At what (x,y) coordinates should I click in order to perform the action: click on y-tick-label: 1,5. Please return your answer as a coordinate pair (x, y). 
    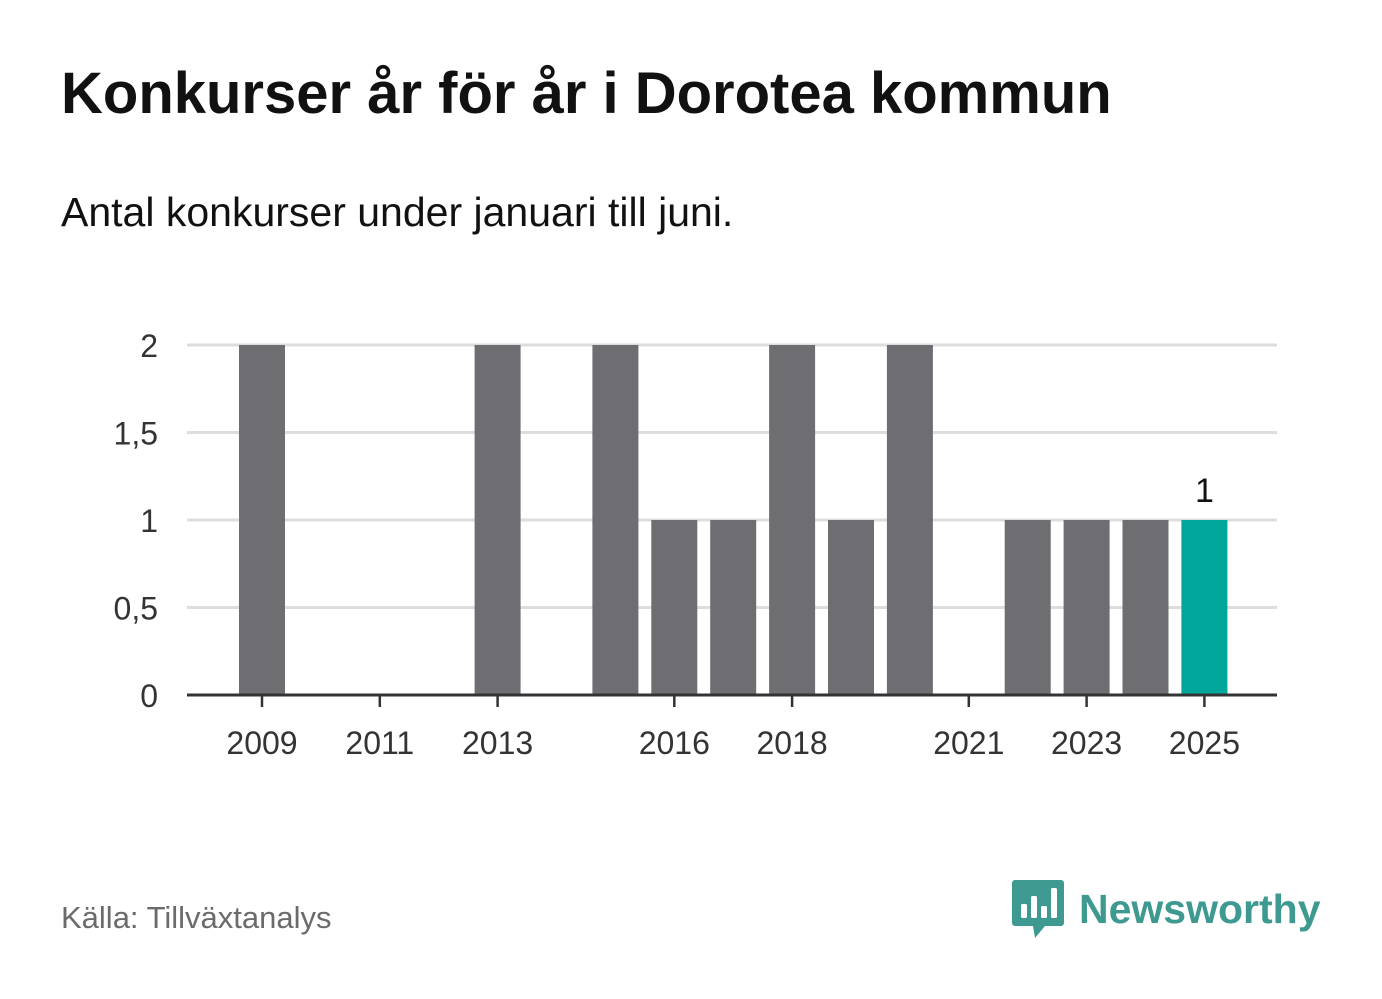
    Looking at the image, I should click on (136, 434).